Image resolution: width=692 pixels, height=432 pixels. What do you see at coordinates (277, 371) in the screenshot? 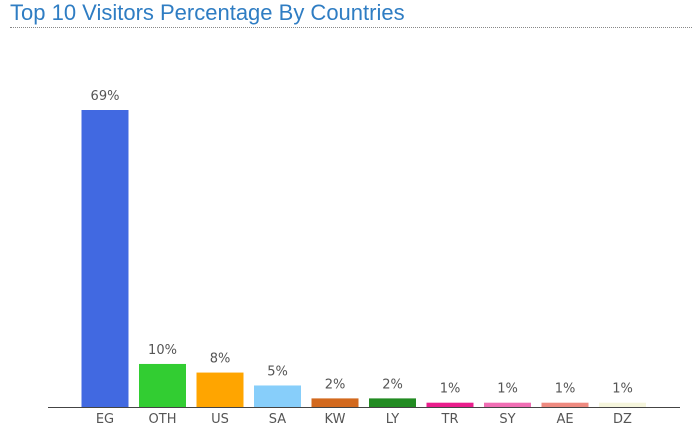
I see `value-label: 5%` at bounding box center [277, 371].